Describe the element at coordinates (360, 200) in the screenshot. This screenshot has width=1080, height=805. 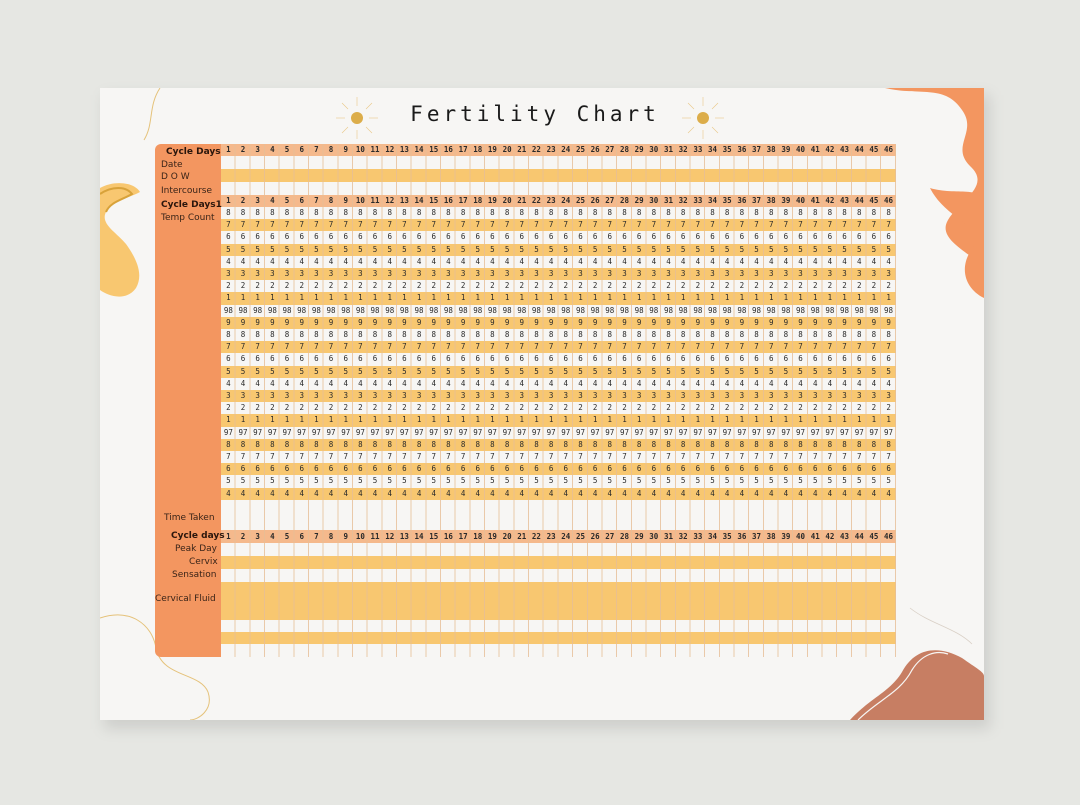
I see `cycle-days1-row-cell: 10` at that location.